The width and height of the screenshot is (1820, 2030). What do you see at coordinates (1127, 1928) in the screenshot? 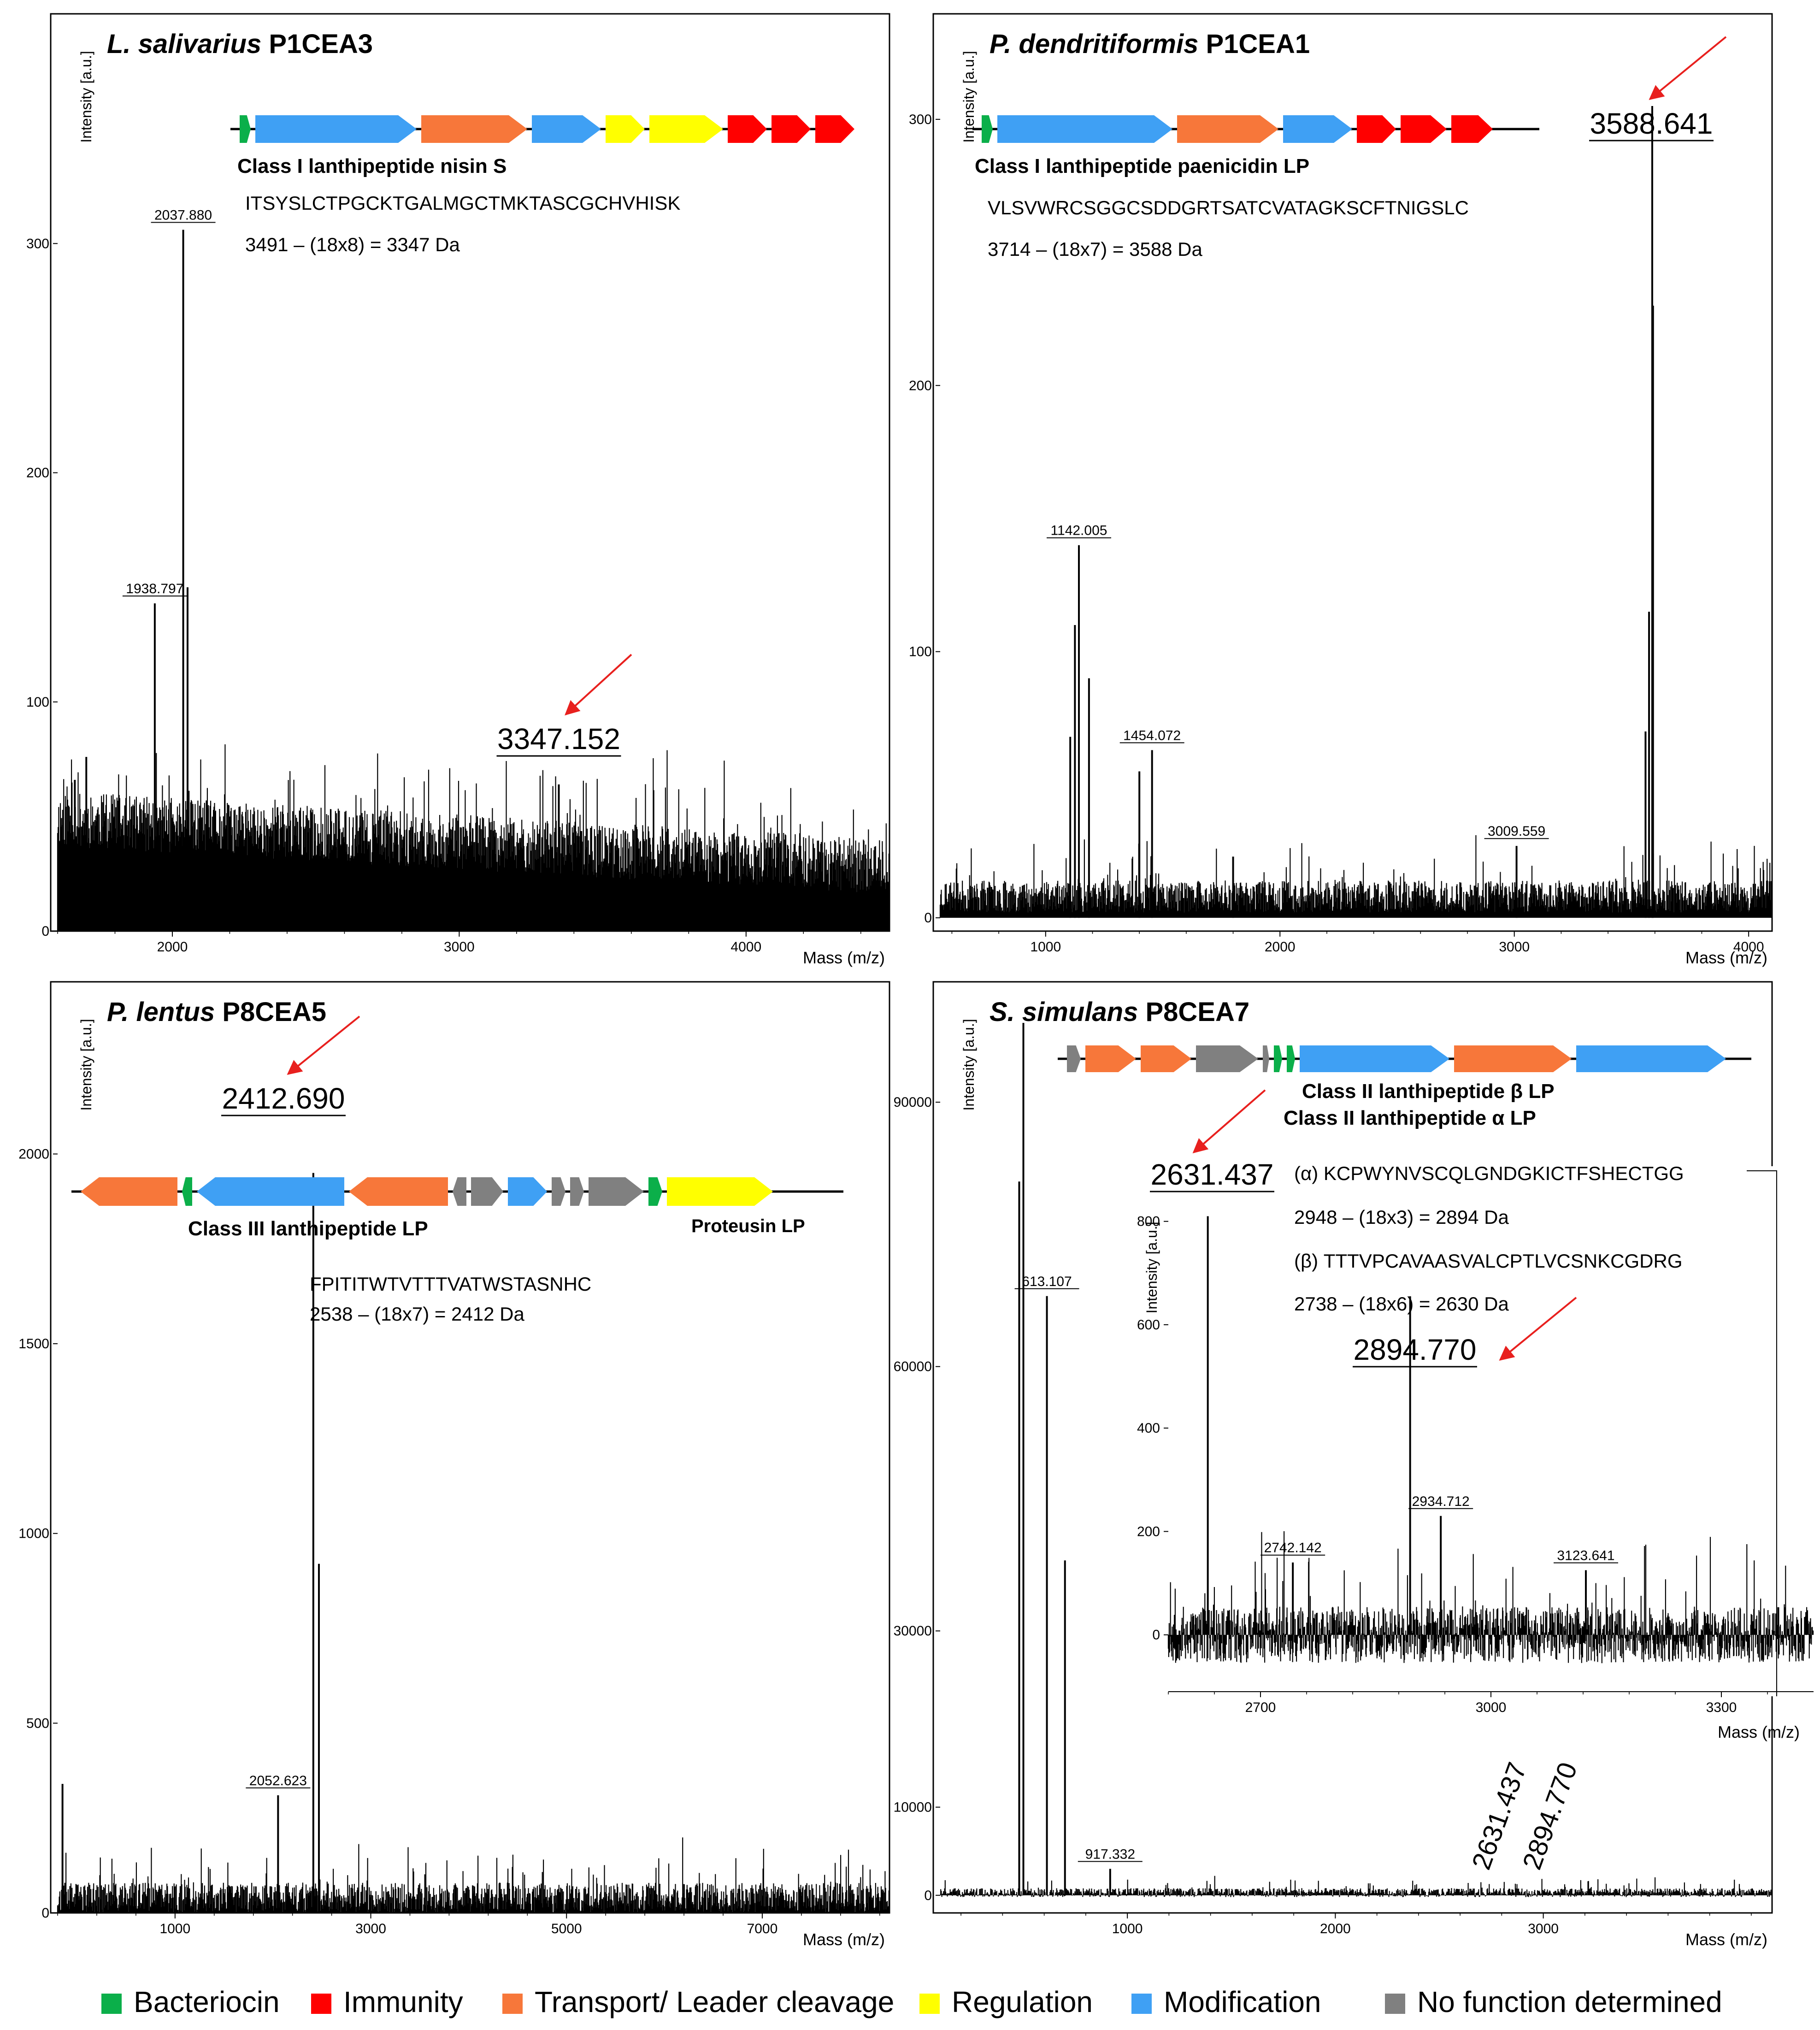
I see `spectrum-D-xtick-label: 1000` at bounding box center [1127, 1928].